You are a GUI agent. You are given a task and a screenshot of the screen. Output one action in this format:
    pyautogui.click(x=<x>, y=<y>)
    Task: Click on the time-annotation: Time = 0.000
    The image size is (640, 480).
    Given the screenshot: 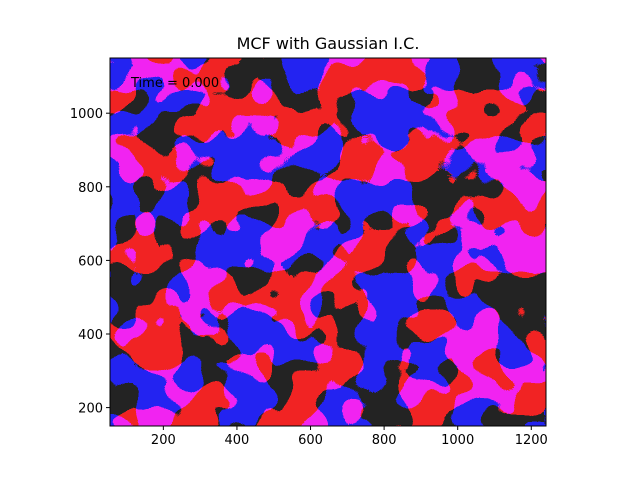 What is the action you would take?
    pyautogui.click(x=174, y=83)
    